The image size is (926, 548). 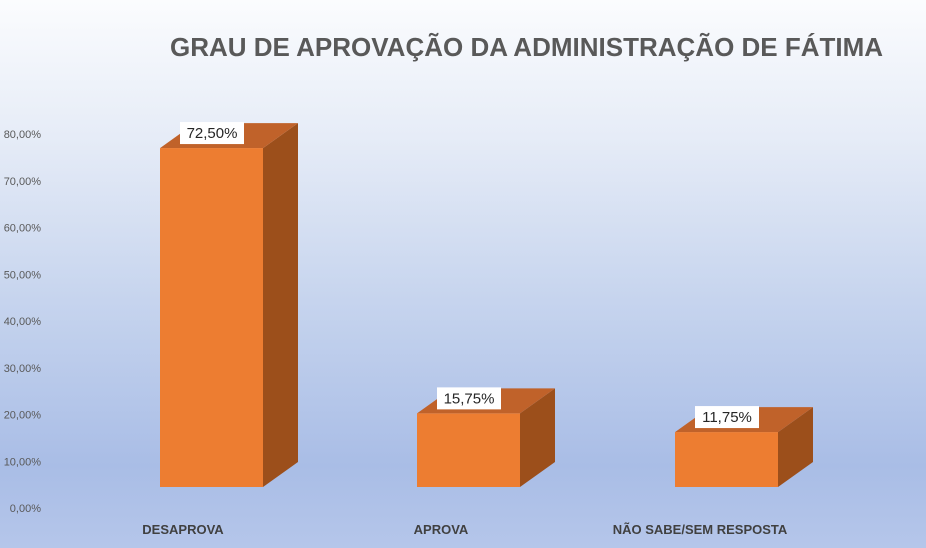 What do you see at coordinates (25, 509) in the screenshot?
I see `y-tick-label: 0,00%` at bounding box center [25, 509].